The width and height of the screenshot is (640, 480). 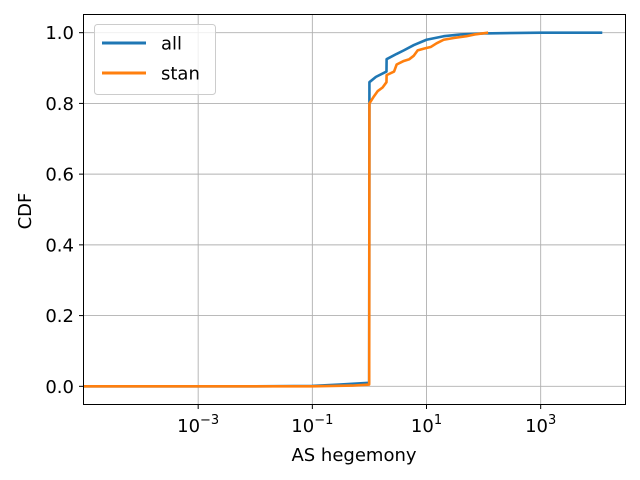 What do you see at coordinates (59, 33) in the screenshot?
I see `y-tick-label: 1.0` at bounding box center [59, 33].